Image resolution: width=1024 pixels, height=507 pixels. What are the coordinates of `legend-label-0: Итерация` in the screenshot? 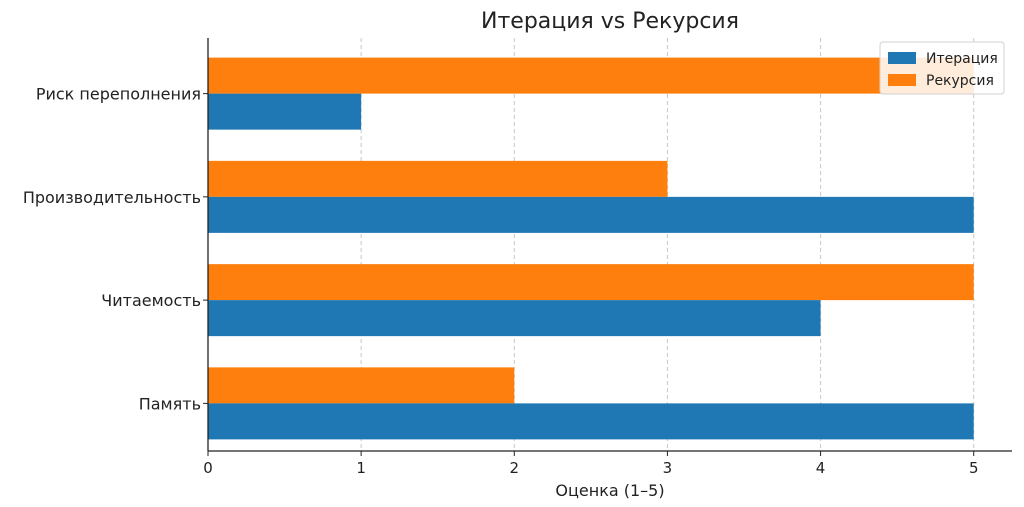 It's located at (962, 59).